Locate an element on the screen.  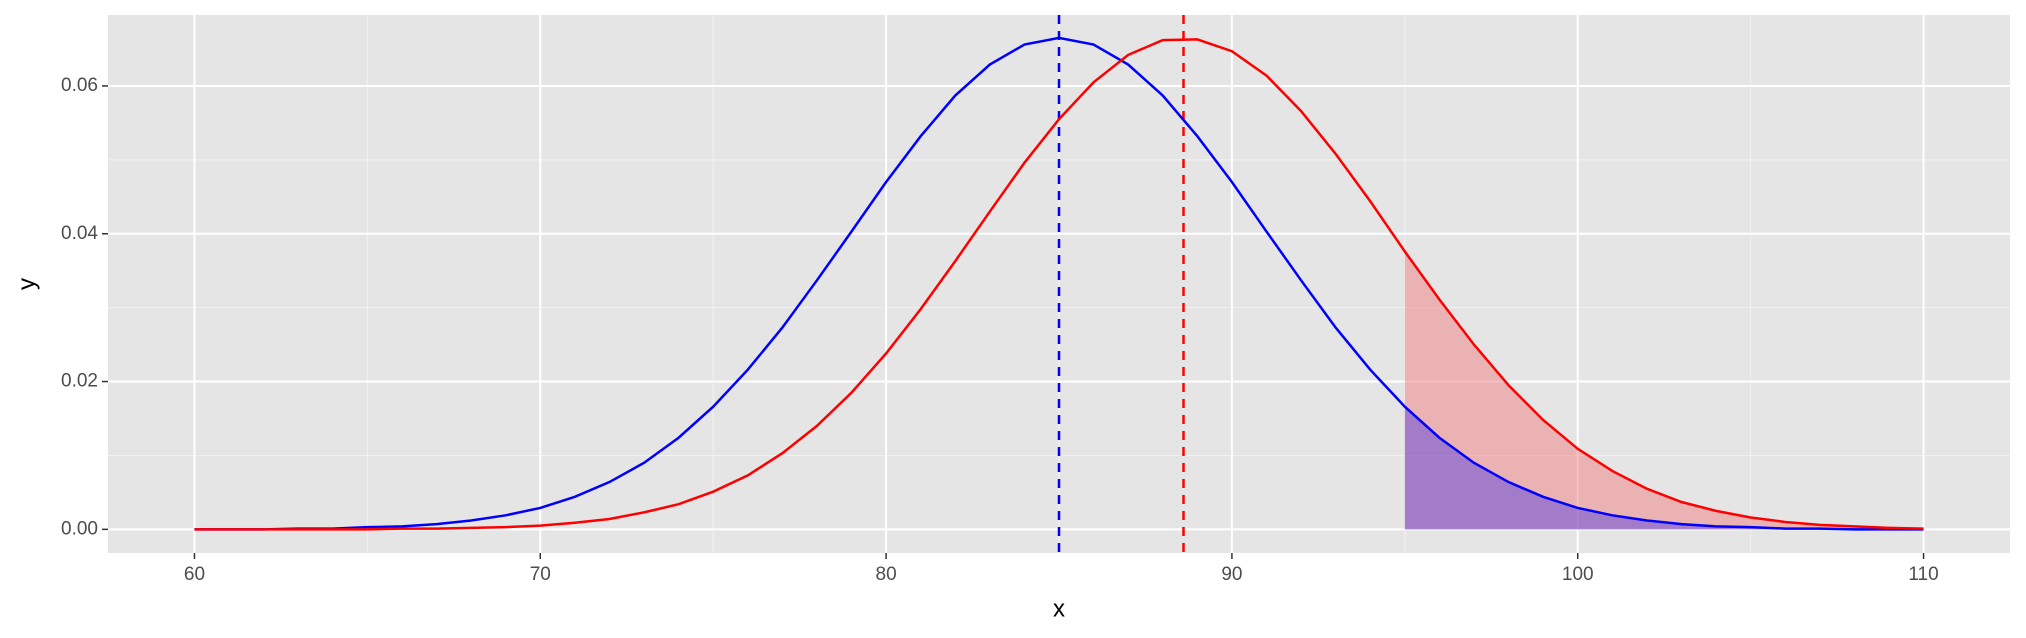
x-tick-label: 70 is located at coordinates (540, 574).